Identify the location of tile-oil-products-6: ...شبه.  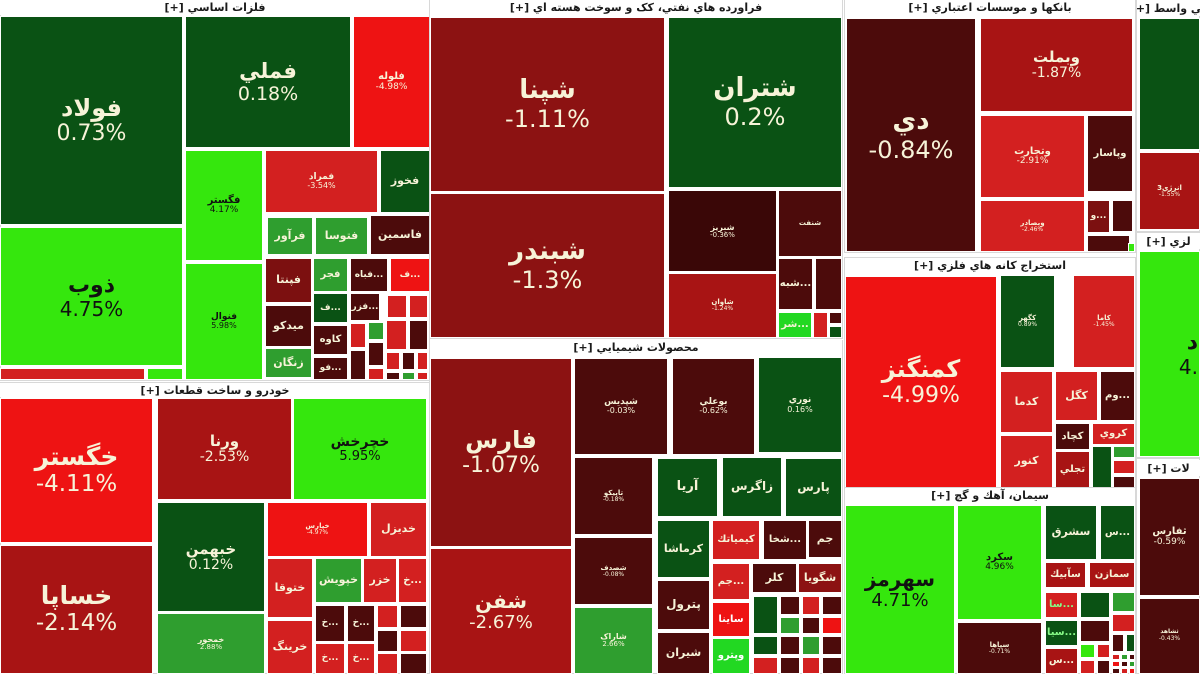
(795, 284).